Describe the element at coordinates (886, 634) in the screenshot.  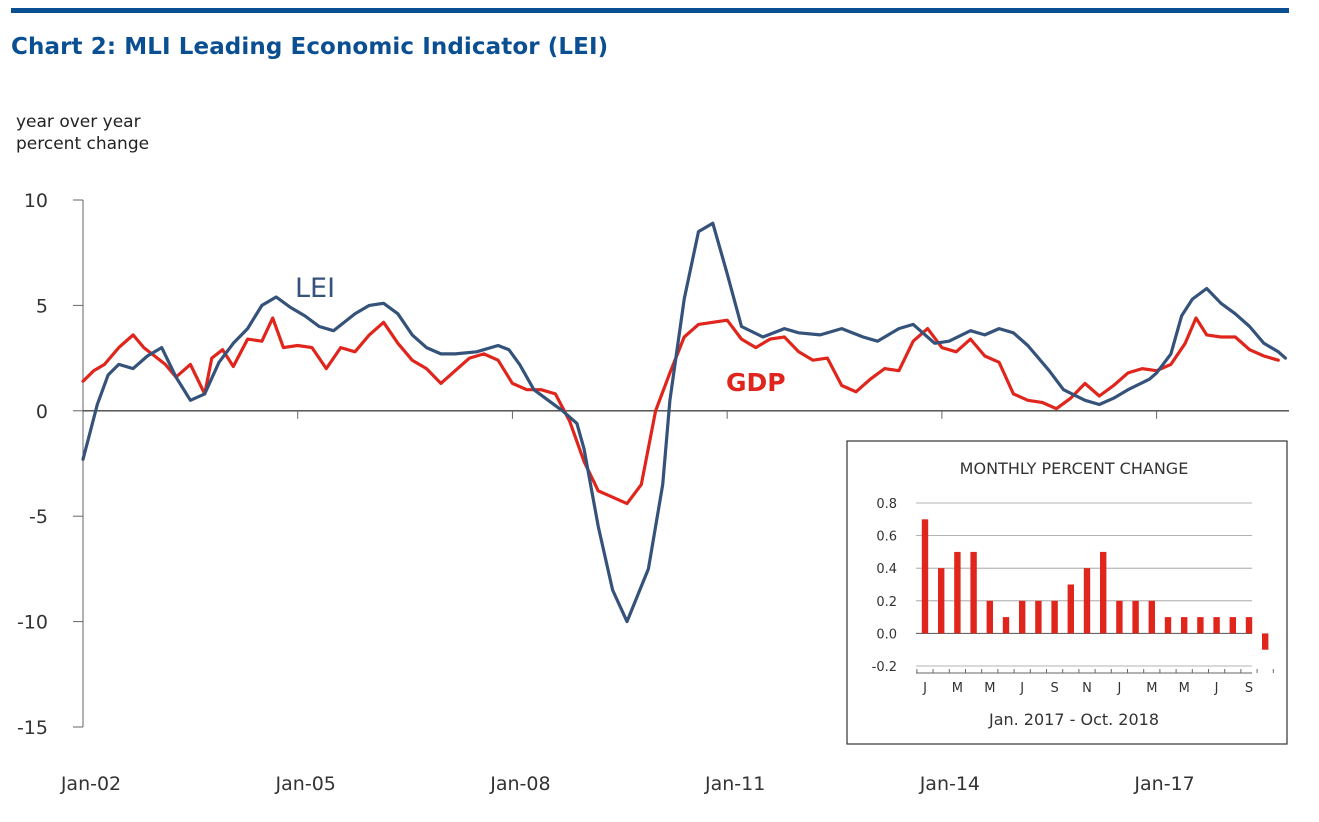
I see `inset-y-tick-label: 0.0` at that location.